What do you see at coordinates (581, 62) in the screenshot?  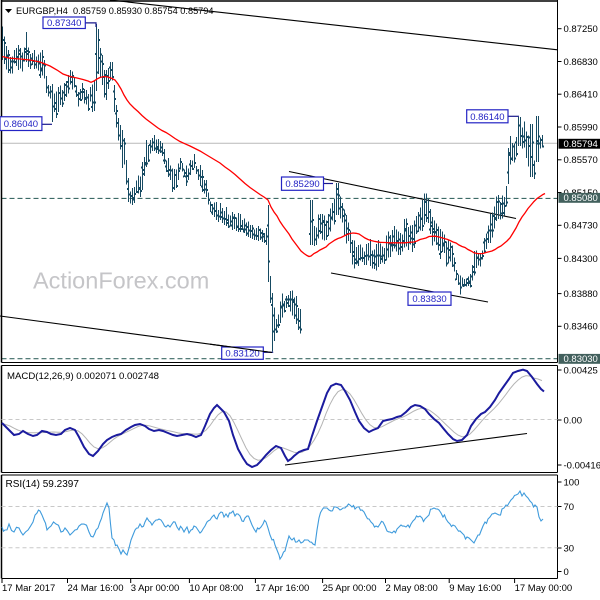 I see `svg-text: 0.86830` at bounding box center [581, 62].